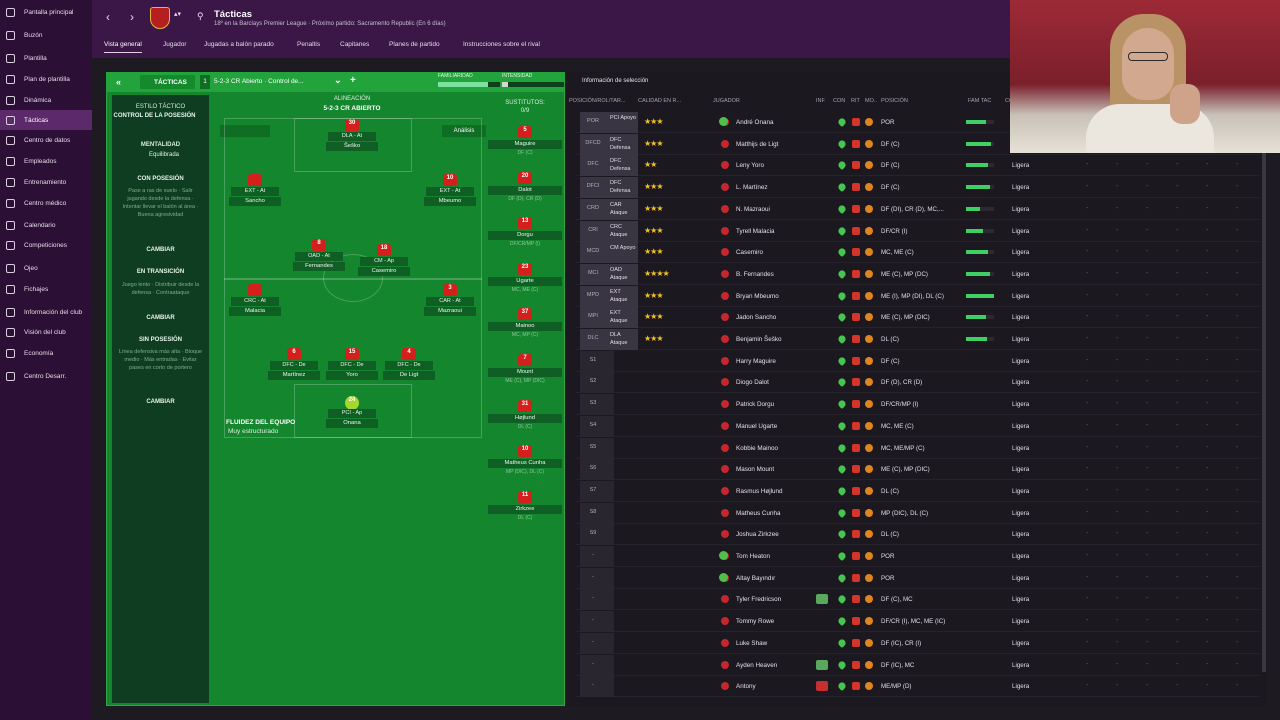 The width and height of the screenshot is (1280, 720). I want to click on mentality-select: Equilibrada, so click(164, 155).